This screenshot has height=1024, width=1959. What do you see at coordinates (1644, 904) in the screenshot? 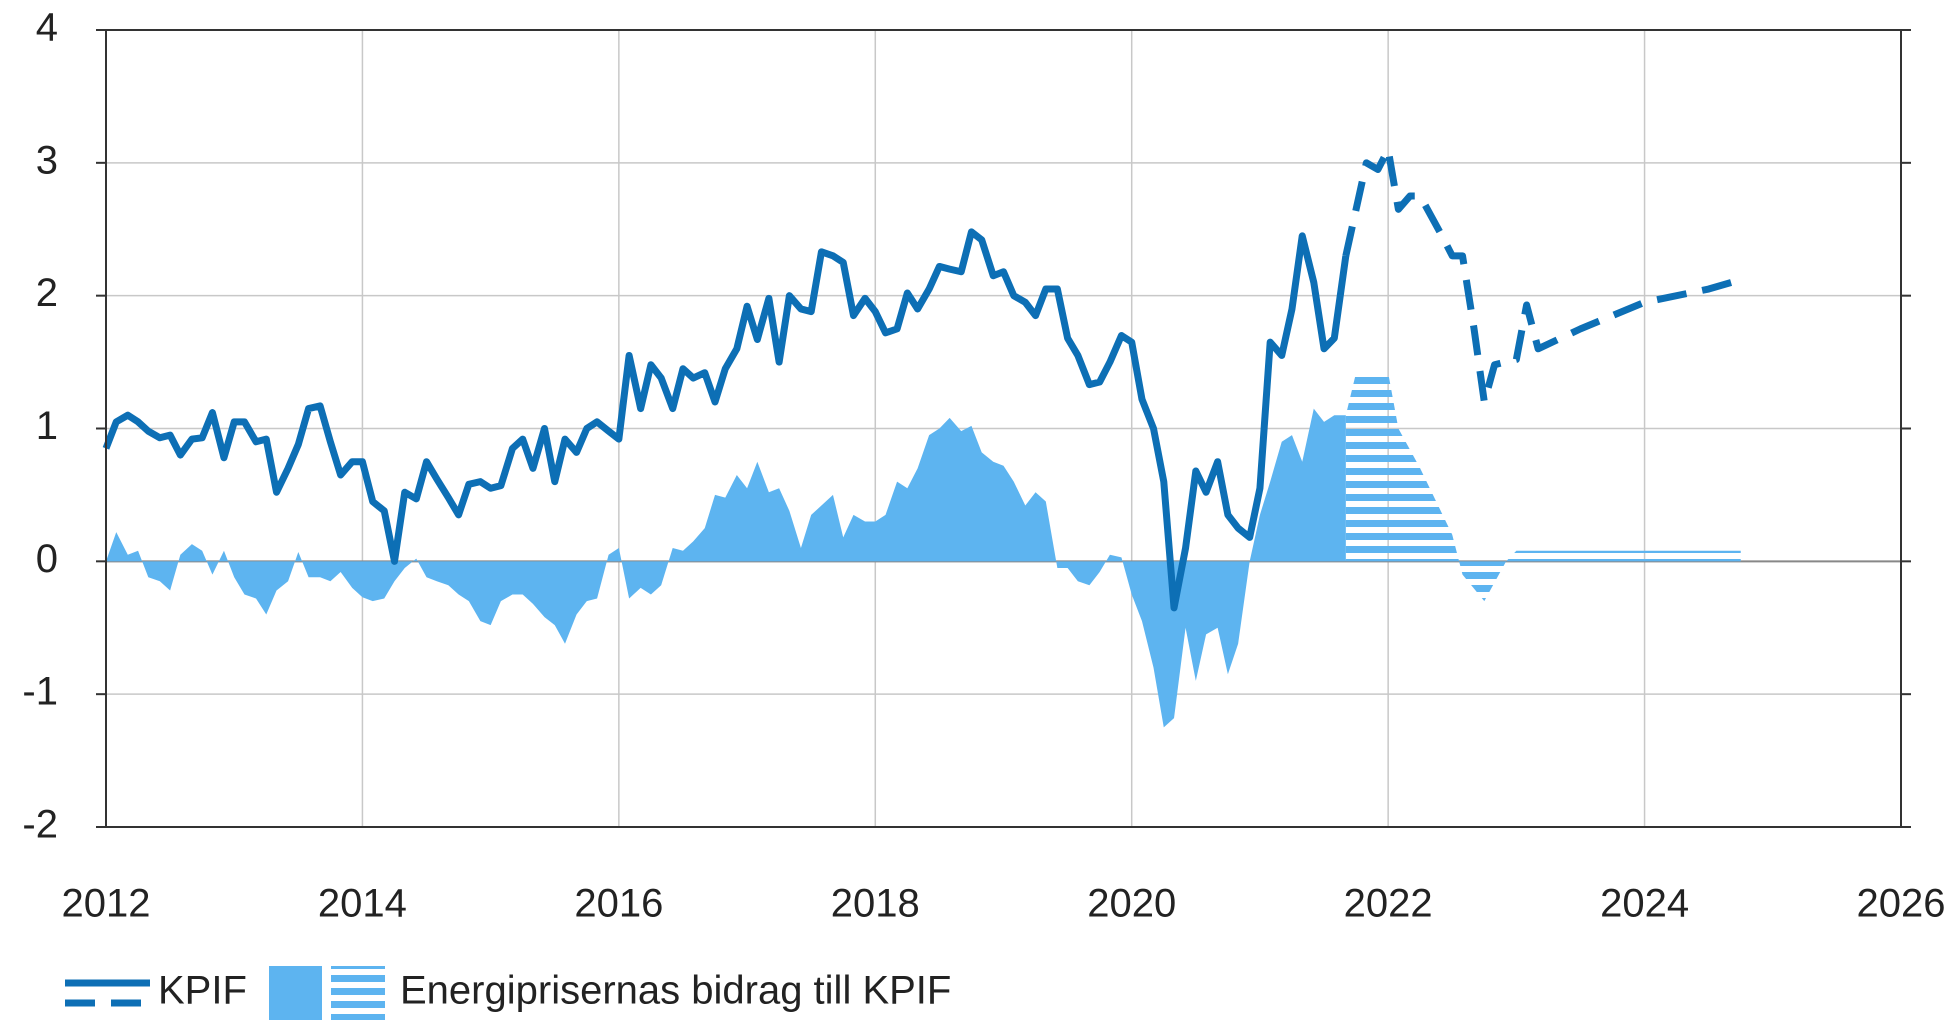
I see `x-tick-label: 2024` at bounding box center [1644, 904].